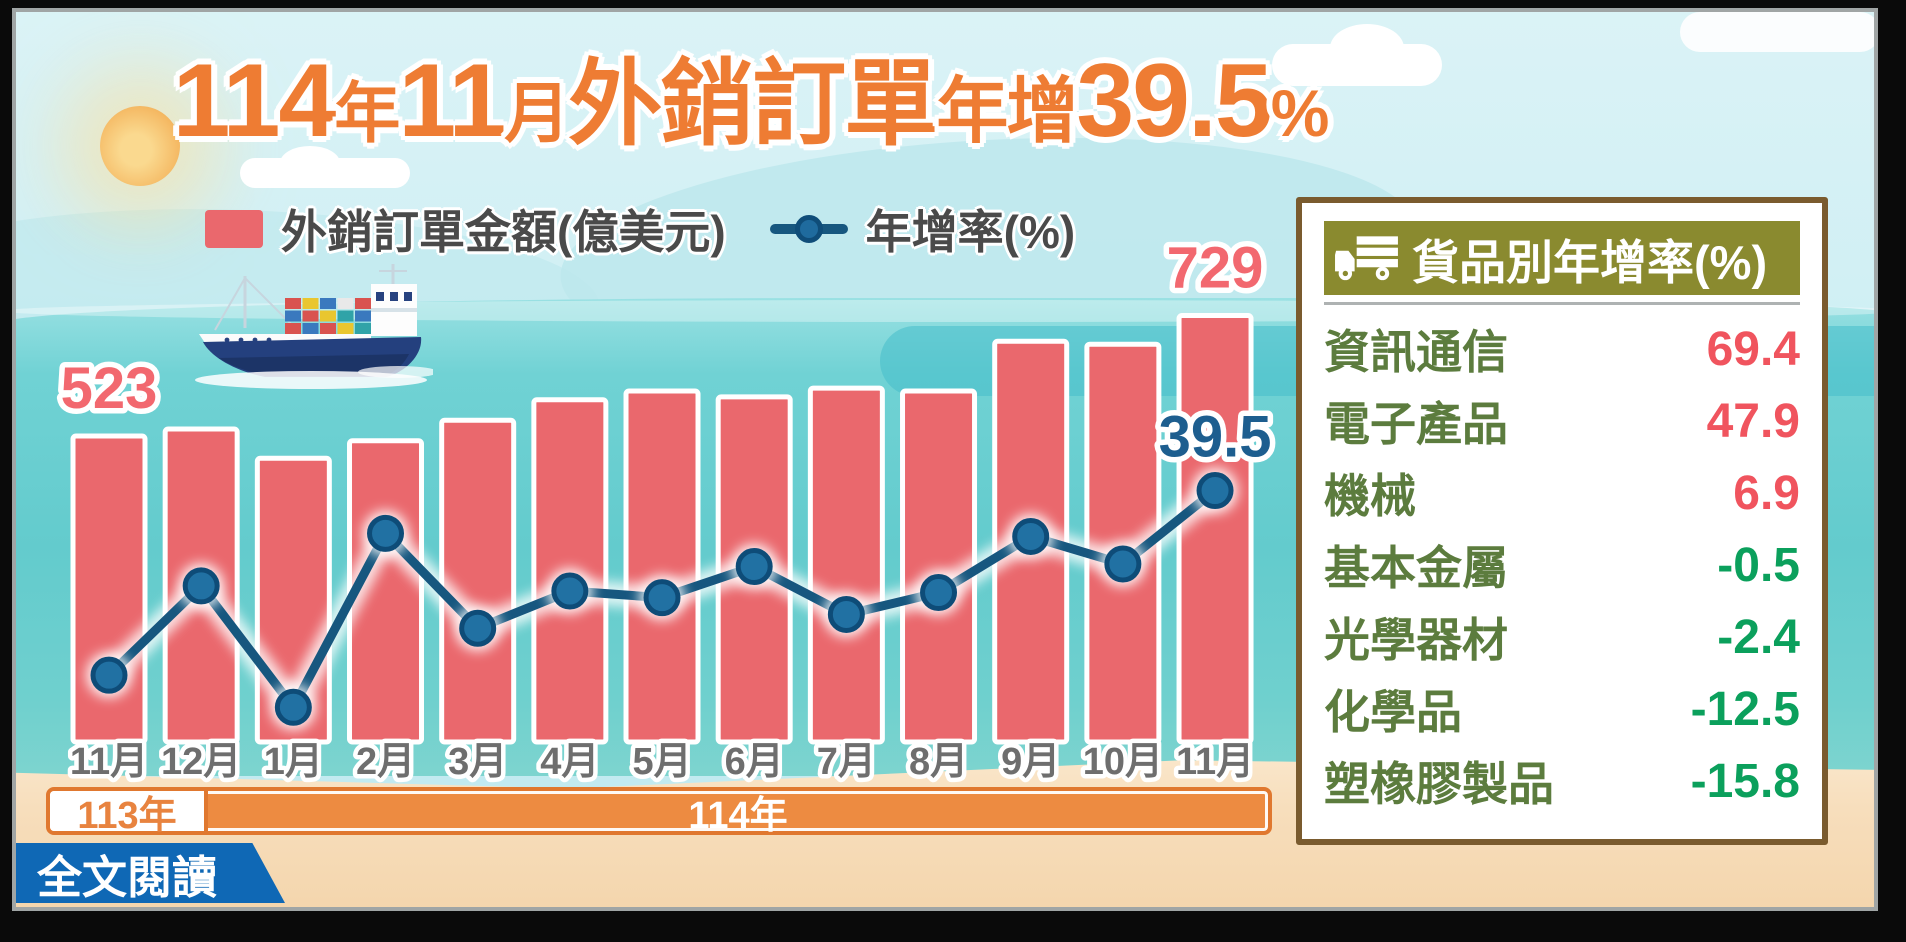  Describe the element at coordinates (293, 707) in the screenshot. I see `line-point-1月-2` at that location.